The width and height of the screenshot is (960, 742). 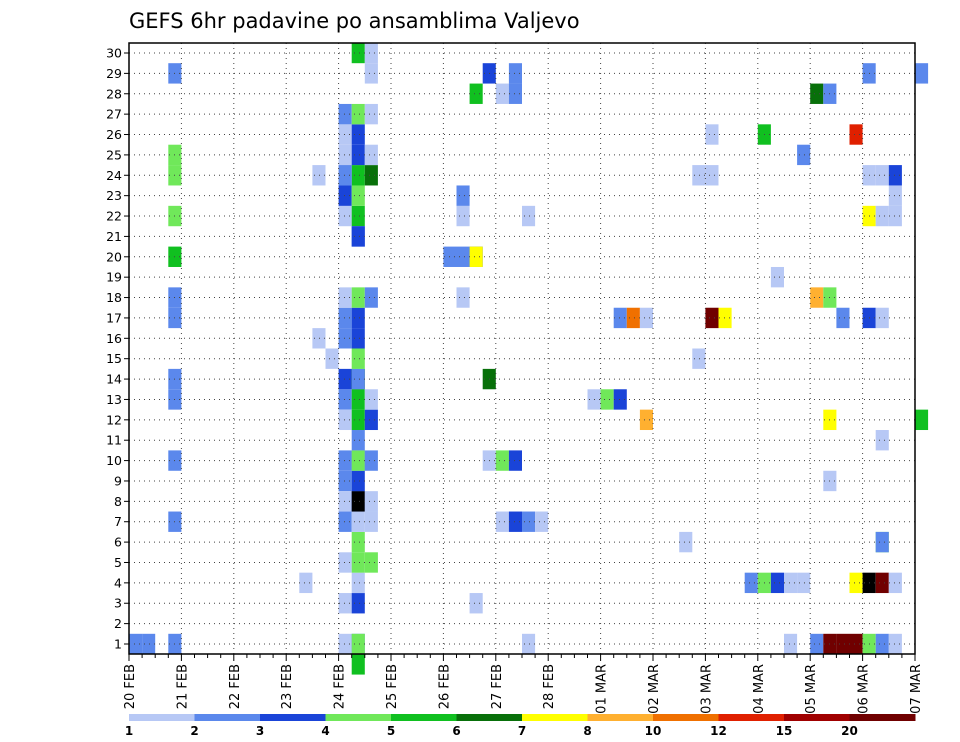 What do you see at coordinates (392, 686) in the screenshot?
I see `x-tick-label: 25 FEB` at bounding box center [392, 686].